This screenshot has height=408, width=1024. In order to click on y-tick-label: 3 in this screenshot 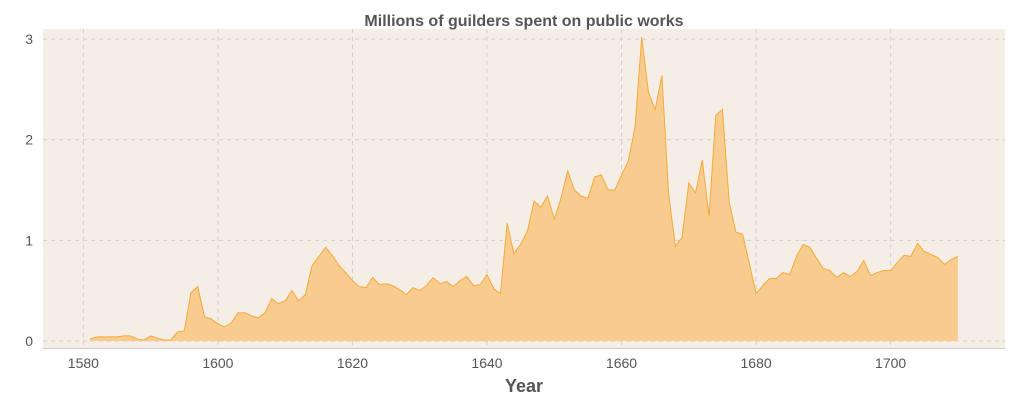, I will do `click(29, 39)`.